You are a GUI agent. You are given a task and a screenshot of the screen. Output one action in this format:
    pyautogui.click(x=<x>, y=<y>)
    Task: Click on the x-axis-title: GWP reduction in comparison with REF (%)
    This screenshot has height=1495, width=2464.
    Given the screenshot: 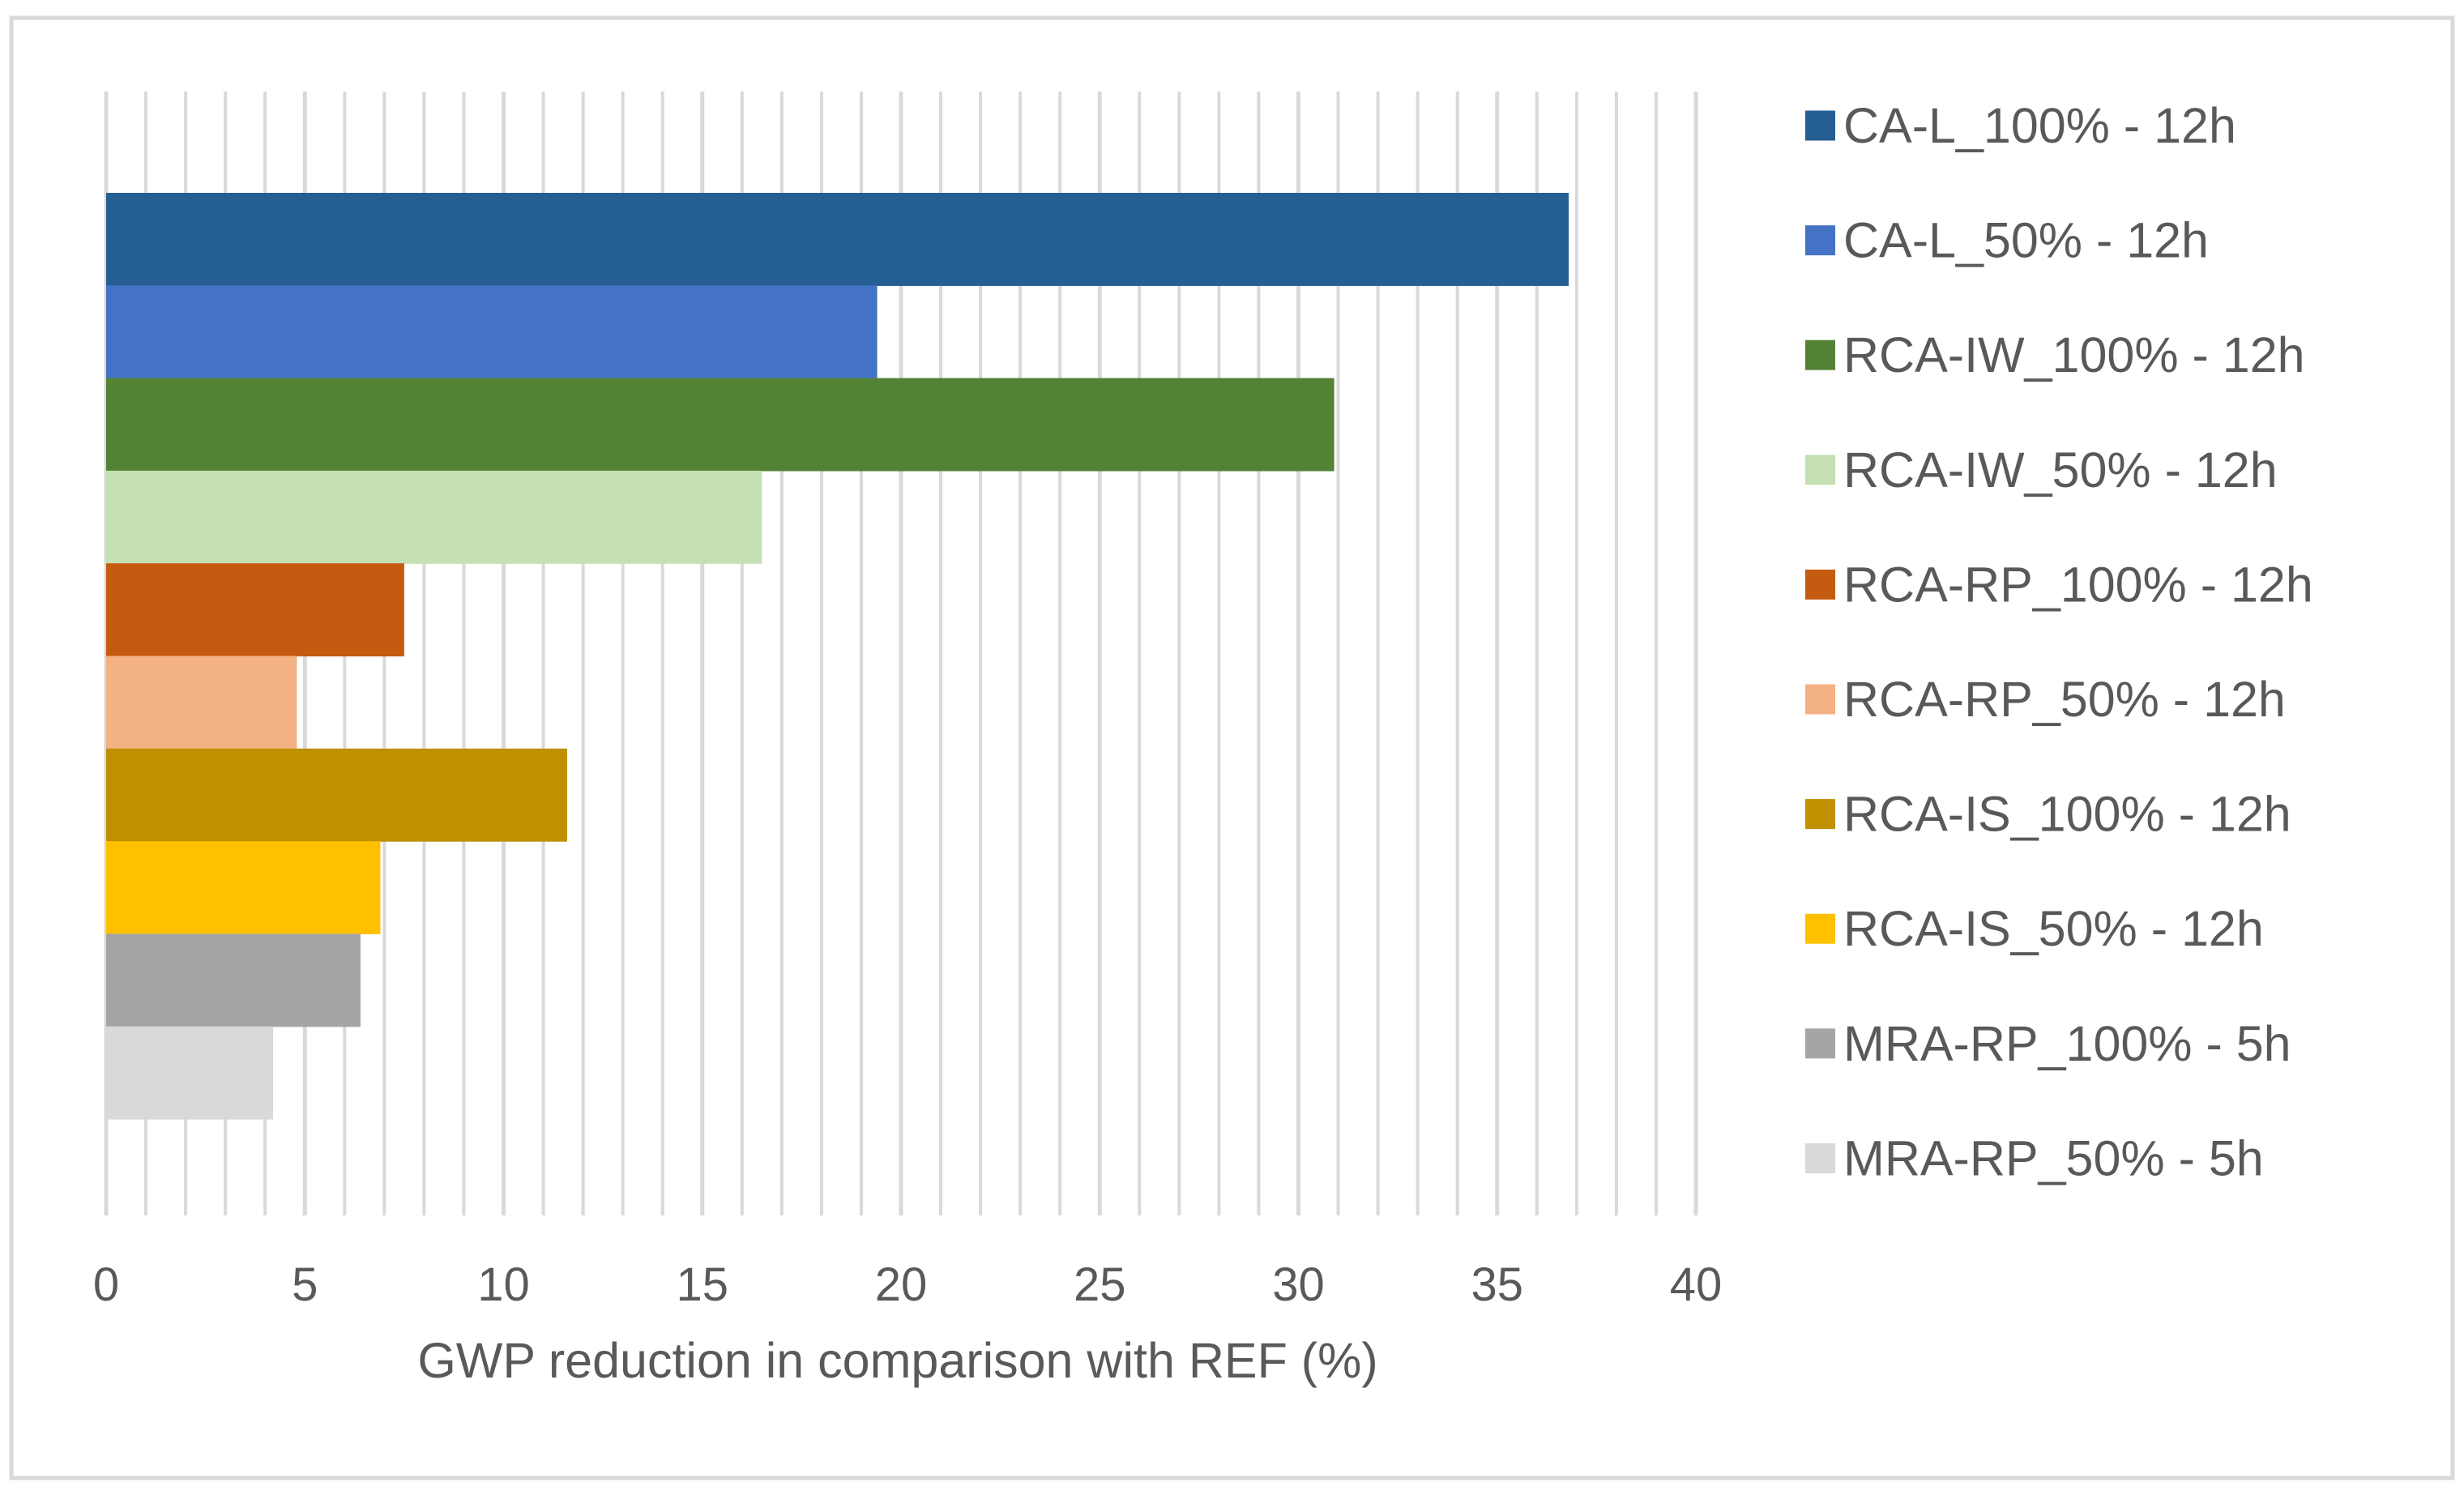 What is the action you would take?
    pyautogui.click(x=897, y=1360)
    